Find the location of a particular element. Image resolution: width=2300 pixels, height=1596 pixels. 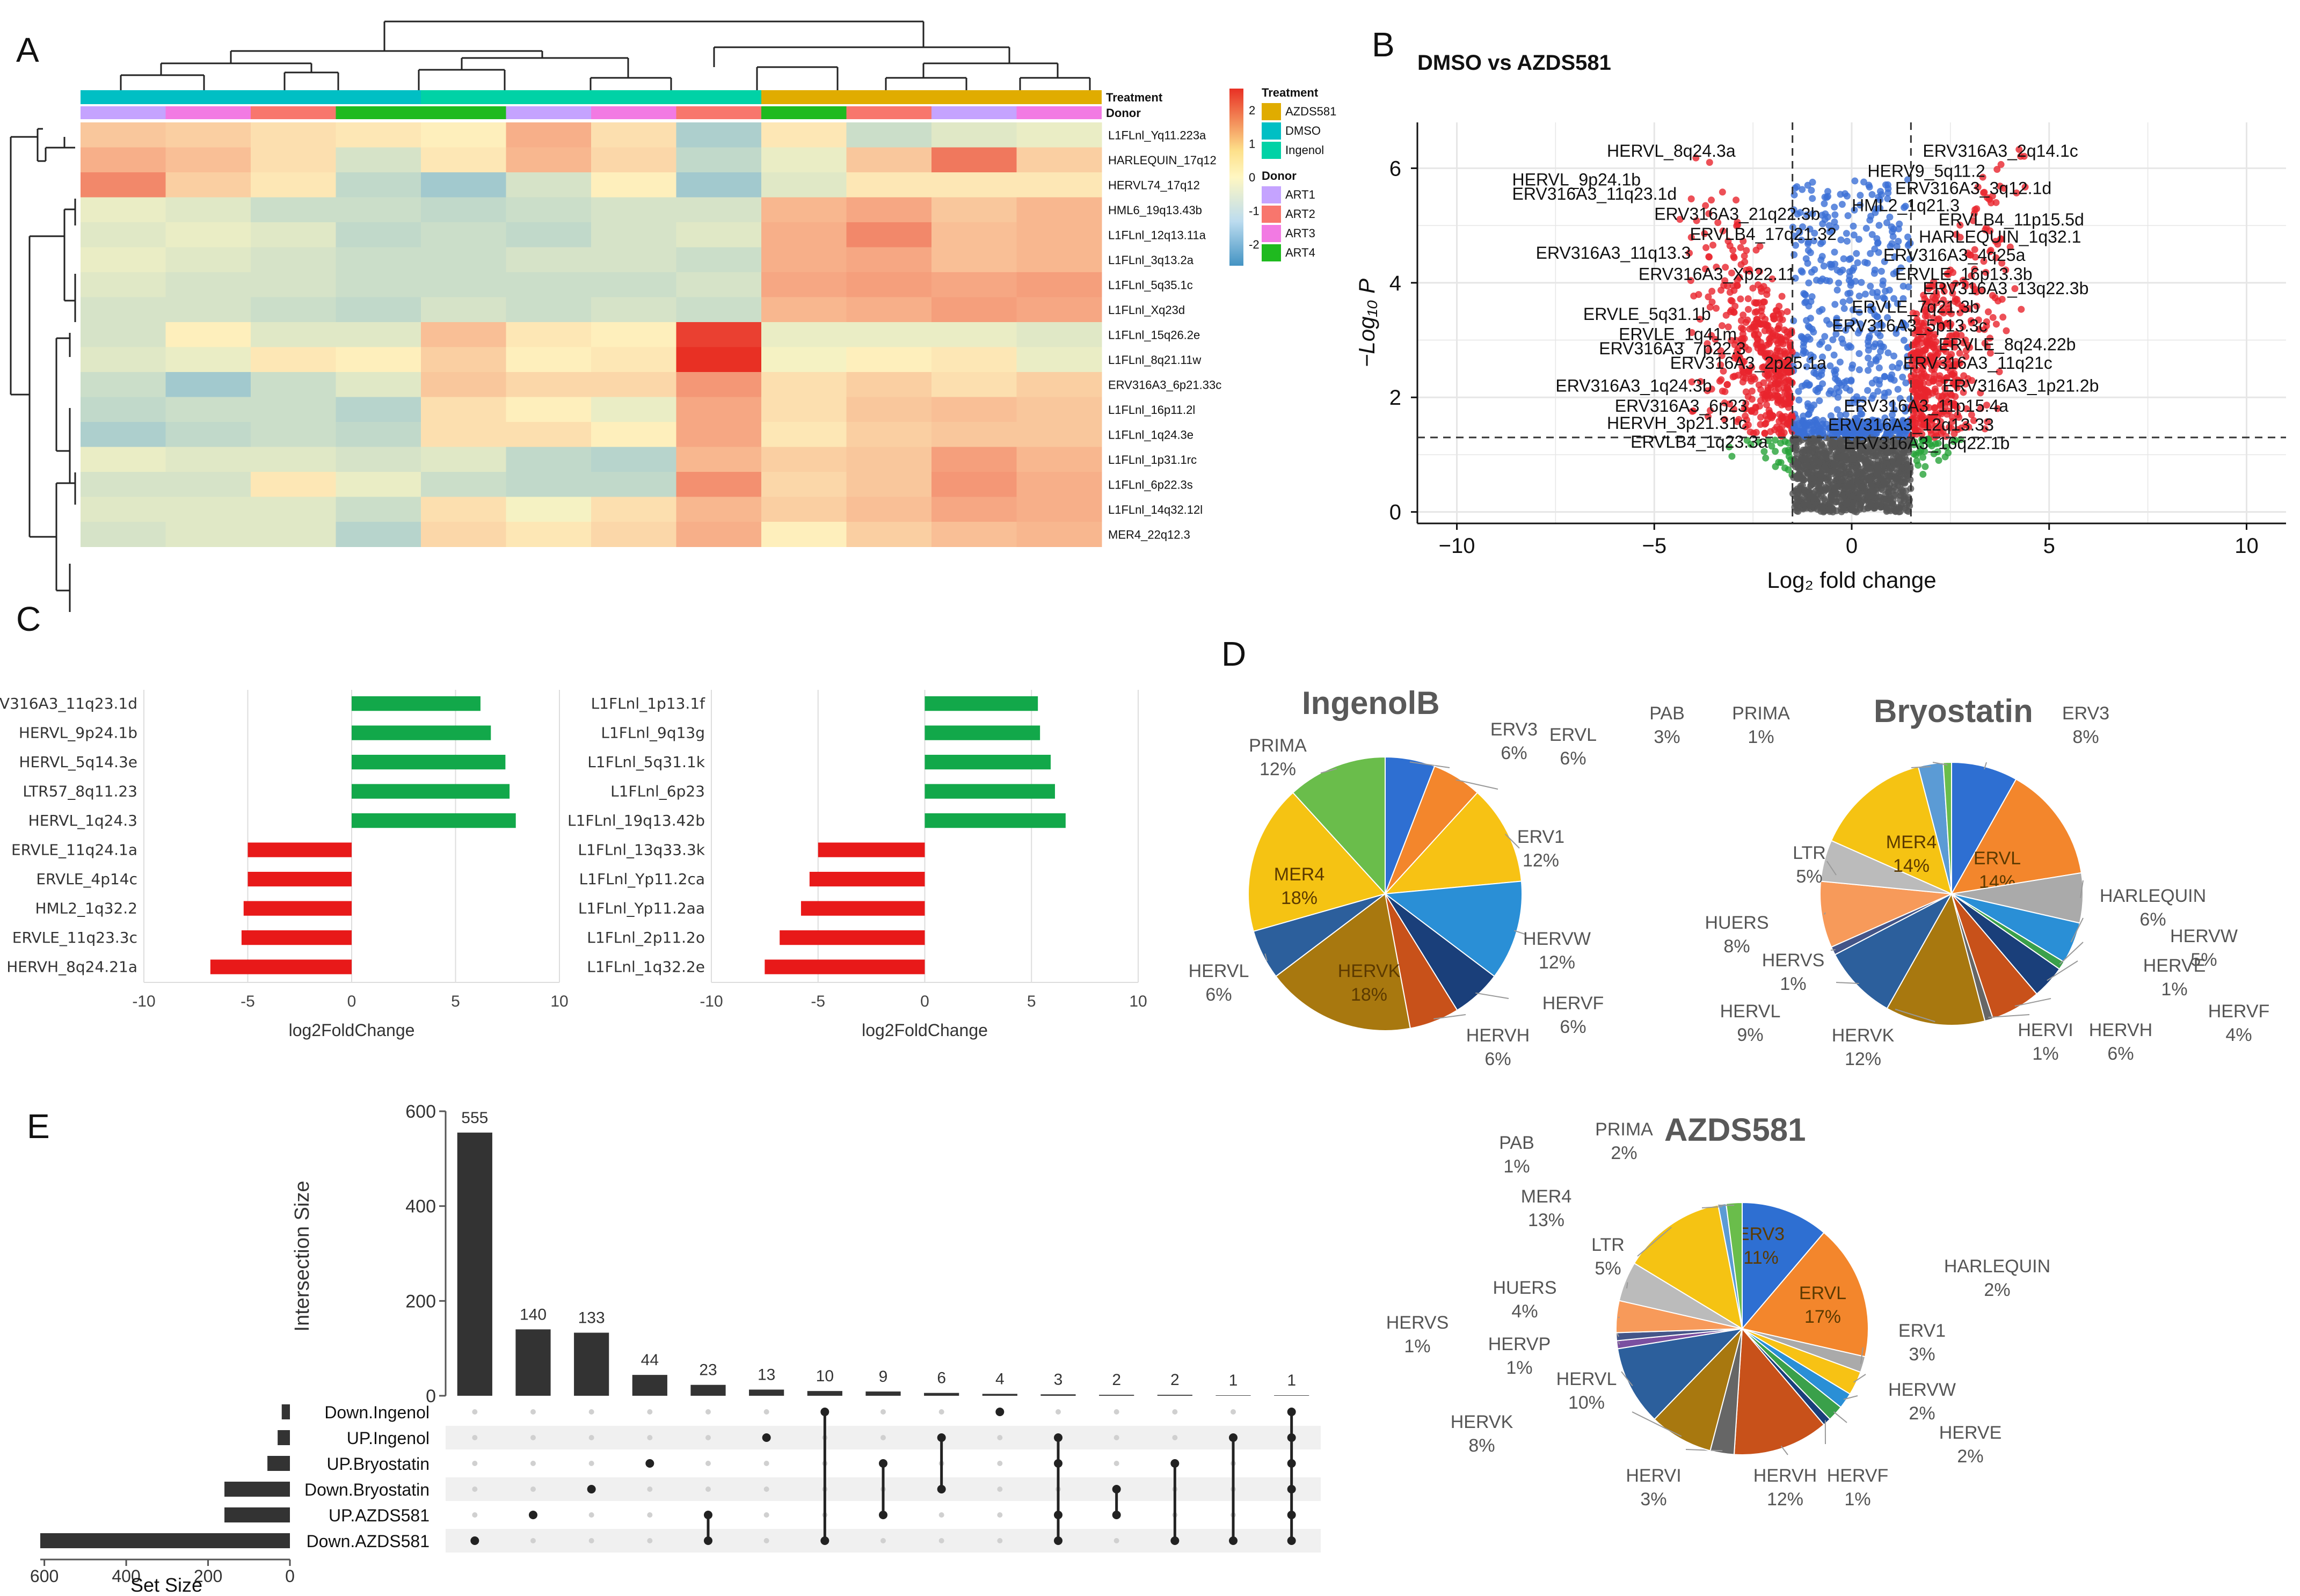

pie-slice-name: HERVH is located at coordinates (1785, 1476).